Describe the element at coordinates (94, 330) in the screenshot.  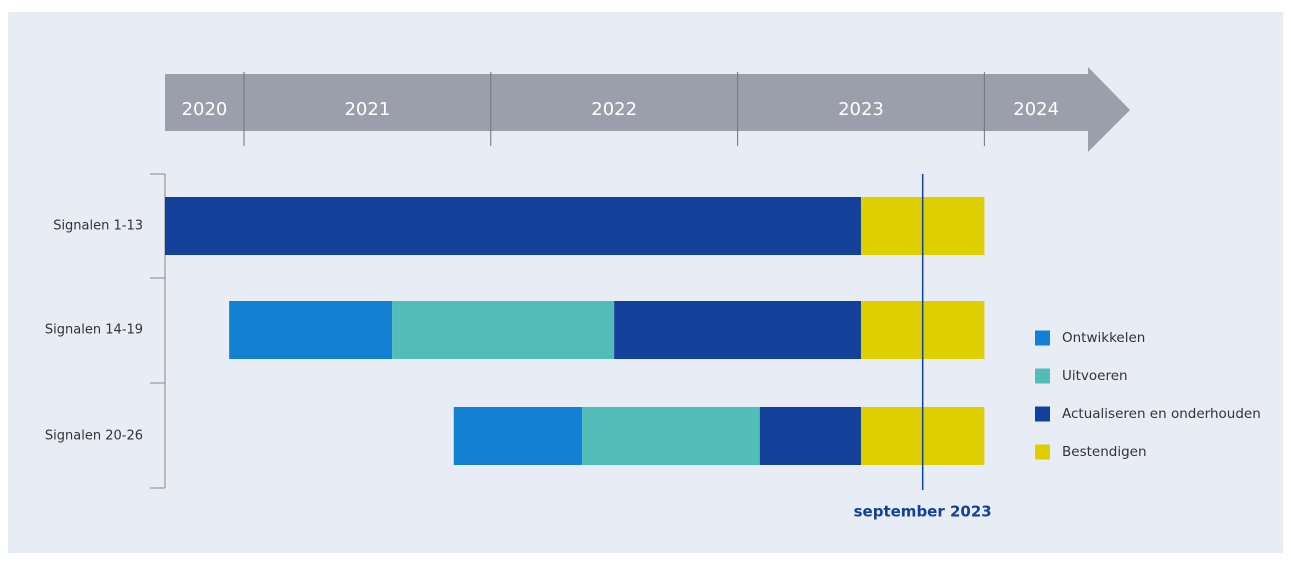
I see `row-label: Signalen 14-19` at that location.